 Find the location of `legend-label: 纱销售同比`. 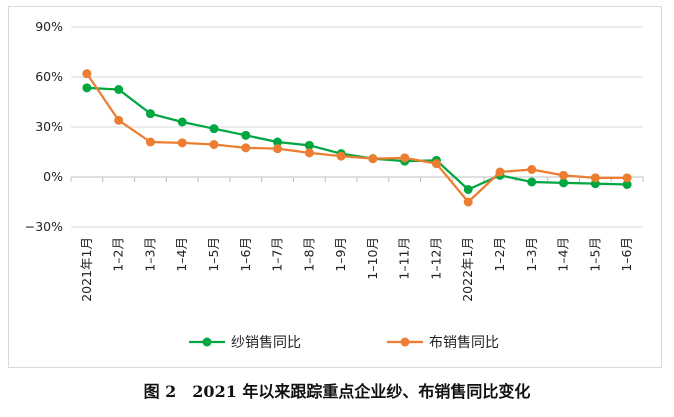

legend-label: 纱销售同比 is located at coordinates (266, 343).